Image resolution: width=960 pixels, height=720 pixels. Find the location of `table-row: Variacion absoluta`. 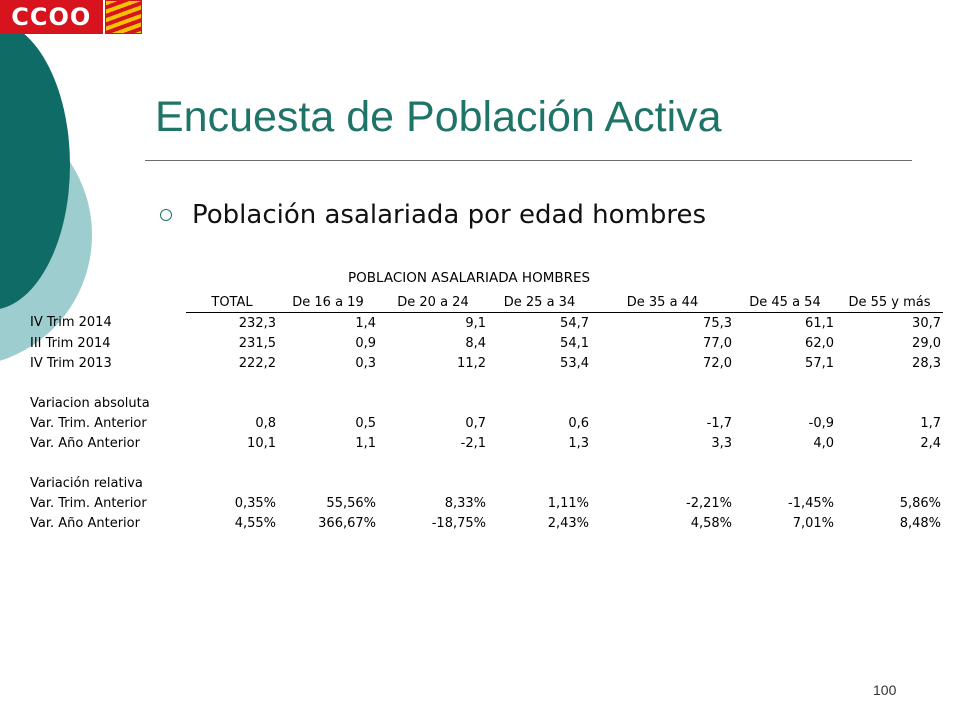

table-row: Variacion absoluta is located at coordinates (485, 403).